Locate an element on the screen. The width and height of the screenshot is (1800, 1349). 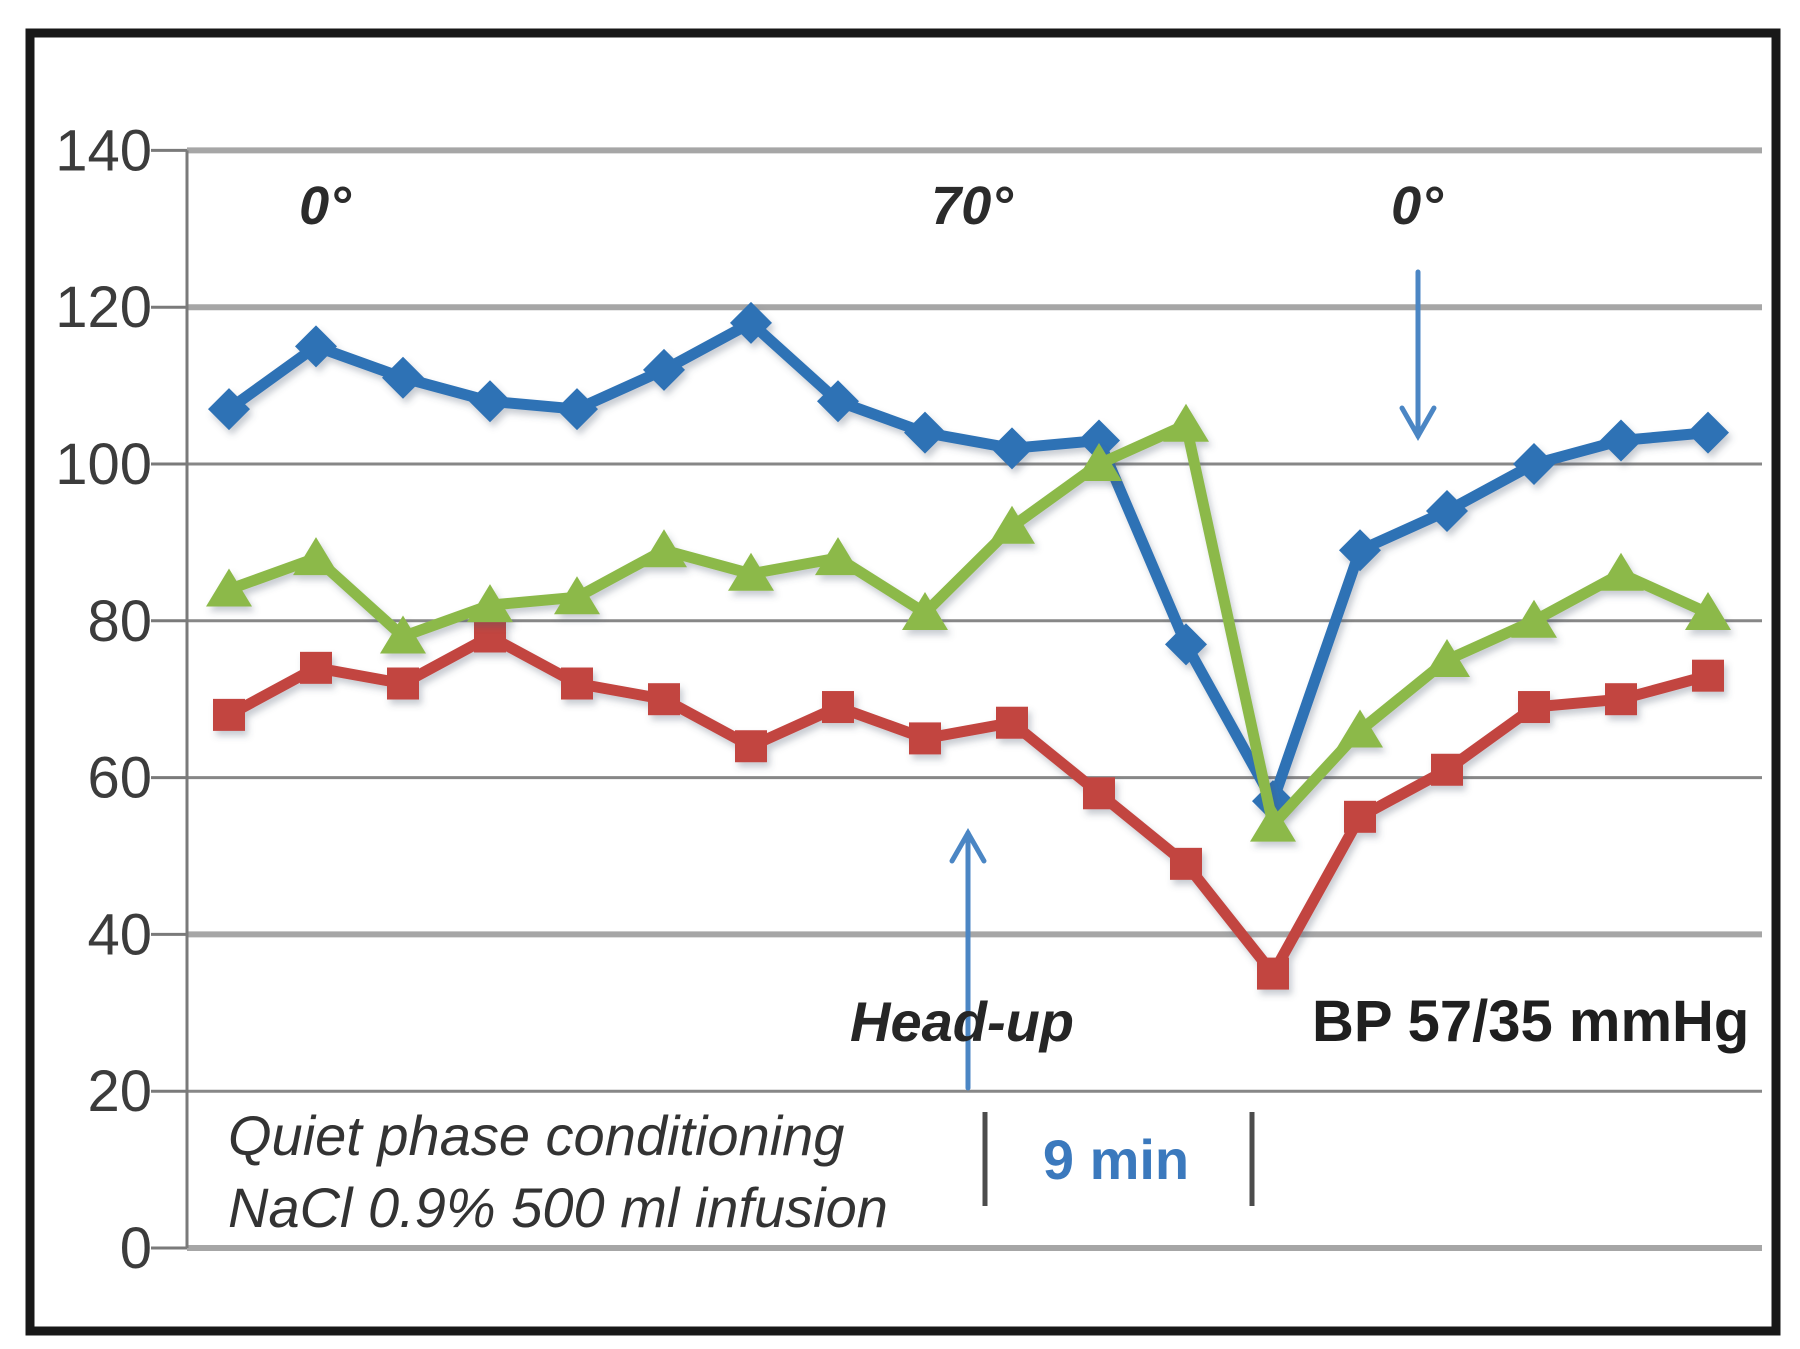
tilt-down-arrow-icon-head is located at coordinates (1418, 423).